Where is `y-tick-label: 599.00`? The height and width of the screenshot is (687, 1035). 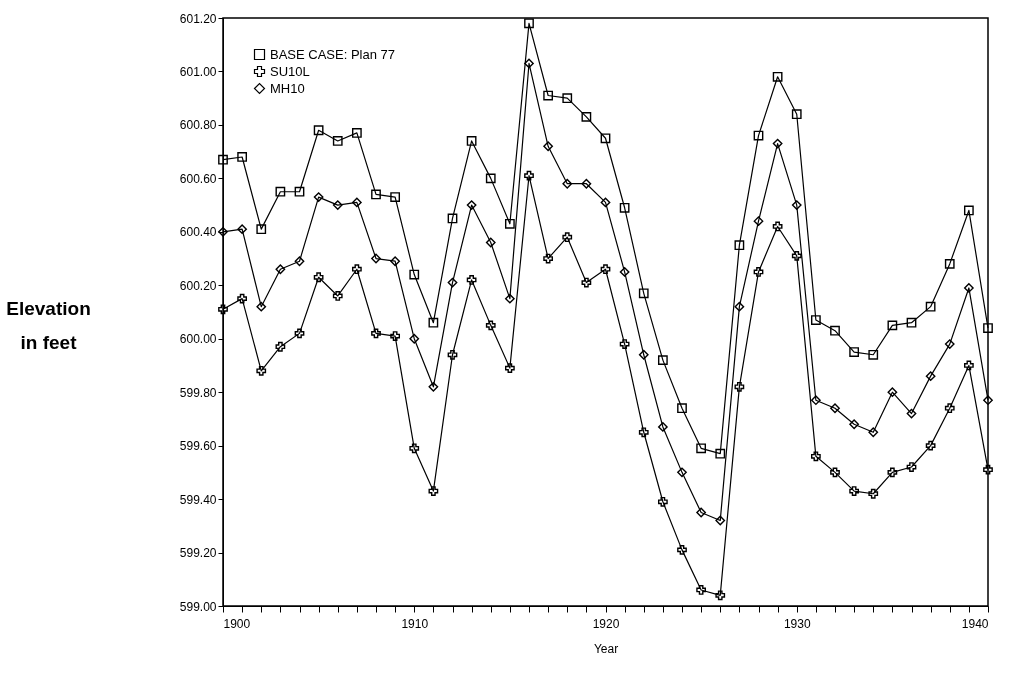
y-tick-label: 599.00 is located at coordinates (198, 606).